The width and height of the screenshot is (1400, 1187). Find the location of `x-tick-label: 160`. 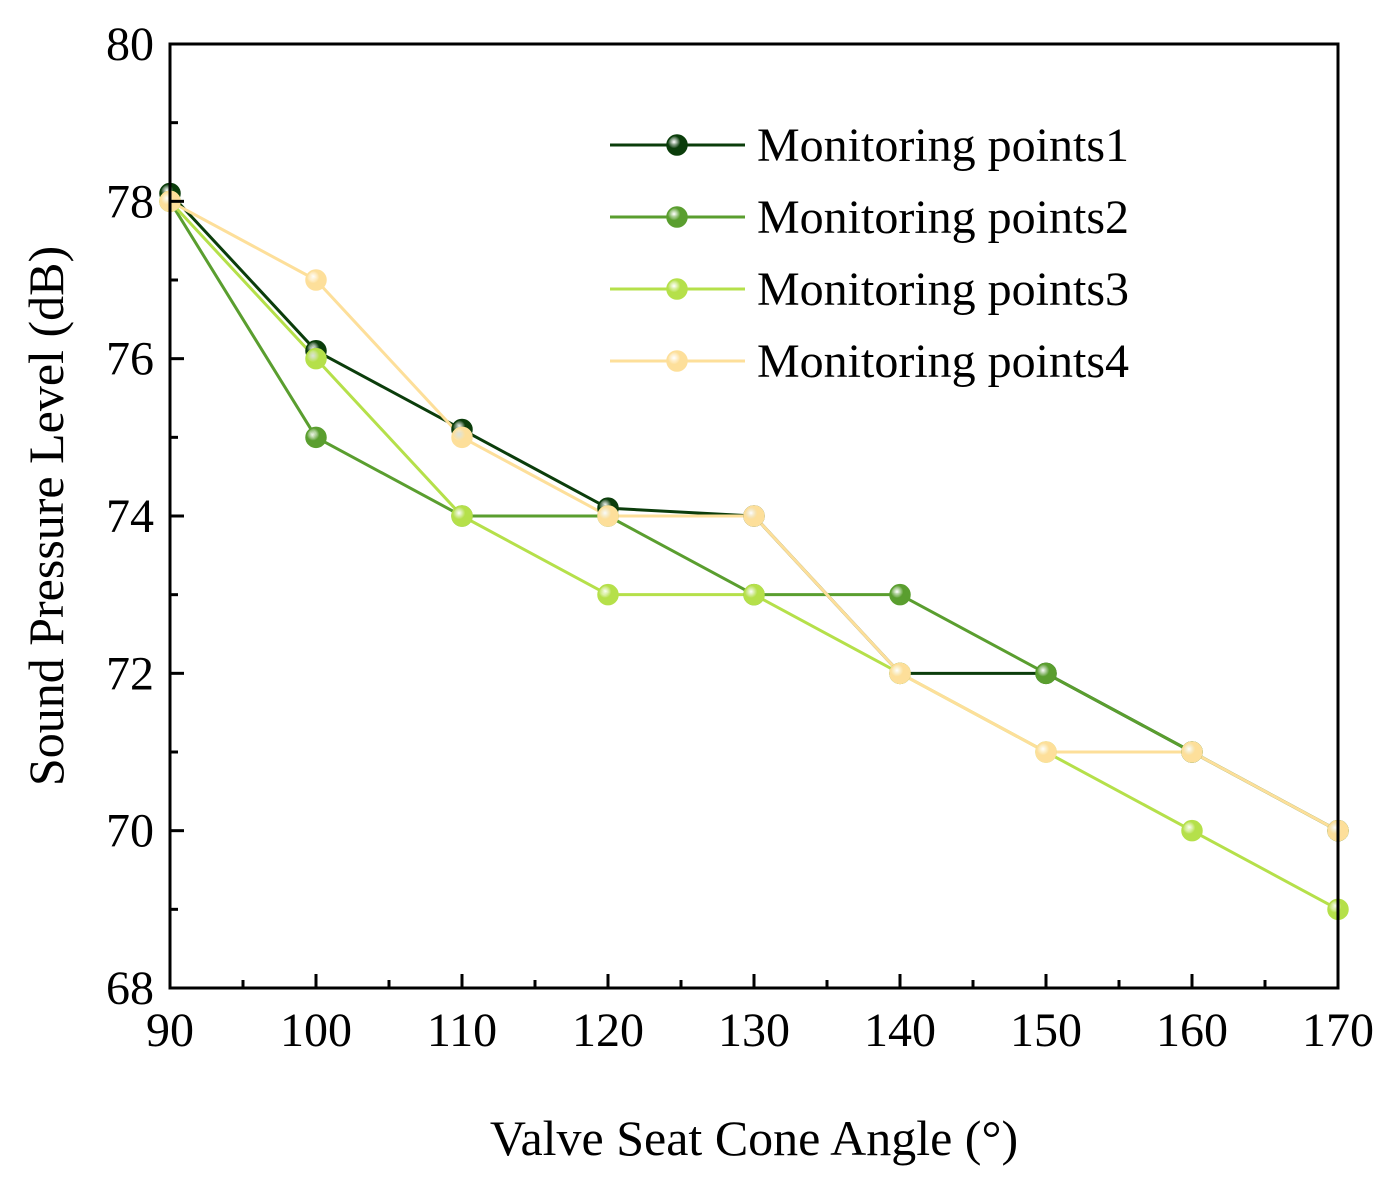

x-tick-label: 160 is located at coordinates (1192, 1030).